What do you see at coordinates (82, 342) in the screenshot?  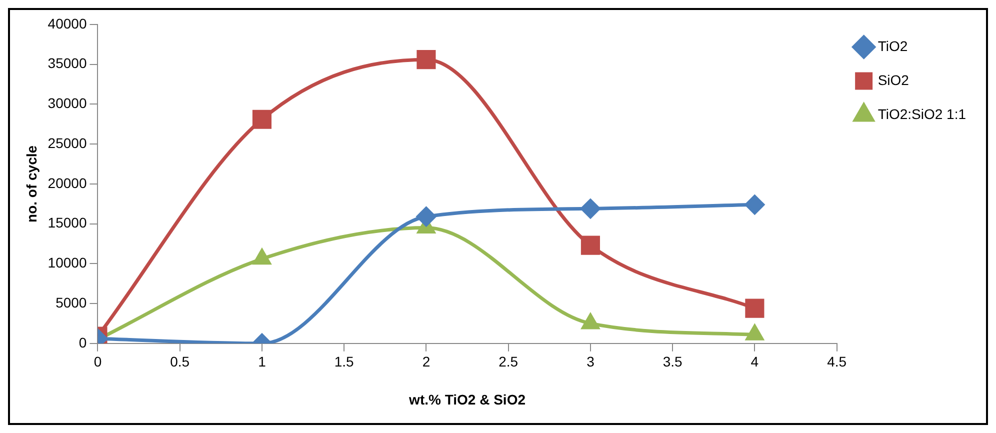 I see `y-tick-label: 0` at bounding box center [82, 342].